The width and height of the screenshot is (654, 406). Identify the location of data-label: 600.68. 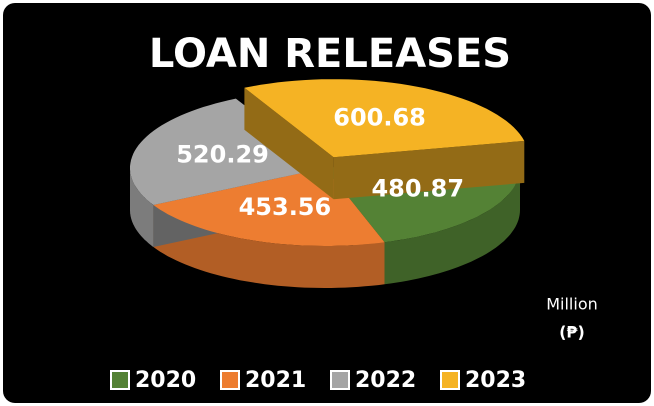
(379, 117).